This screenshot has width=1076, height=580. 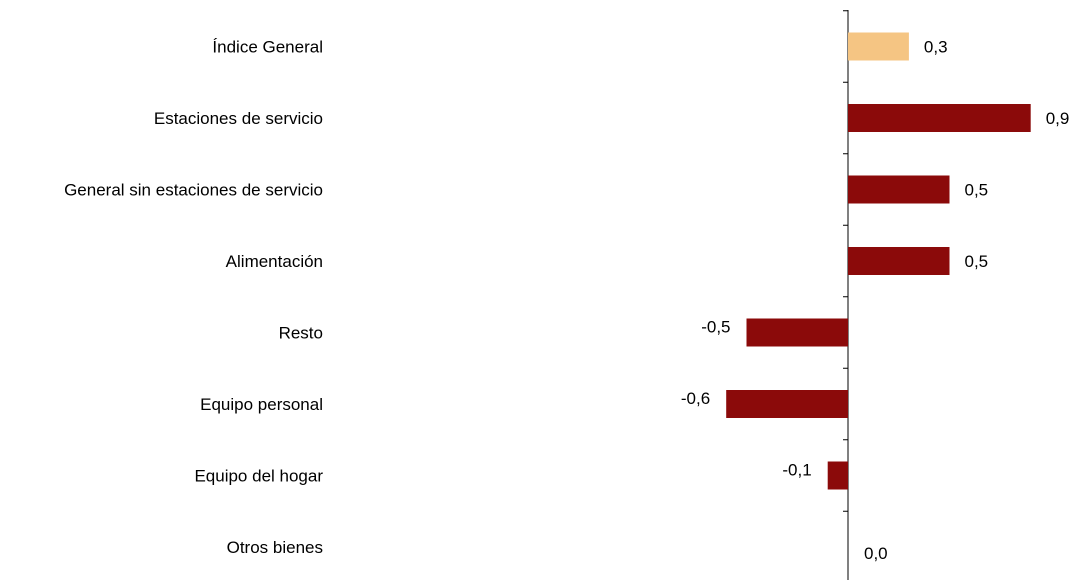 What do you see at coordinates (258, 476) in the screenshot?
I see `category-label: Equipo del hogar` at bounding box center [258, 476].